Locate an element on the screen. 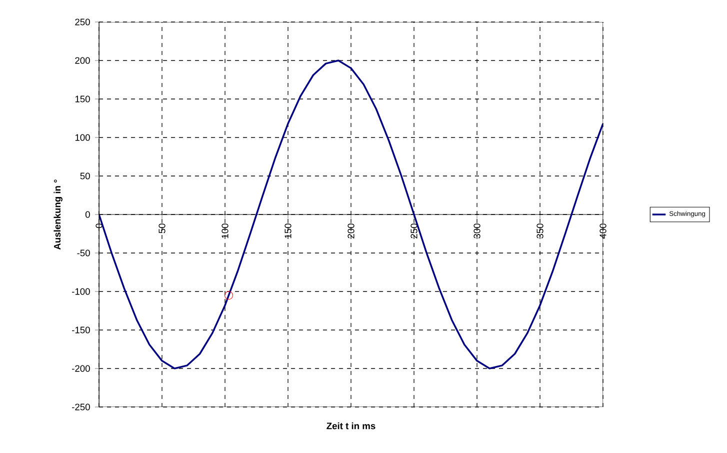 The height and width of the screenshot is (453, 727). y-axis-title: Auslenkung in ° is located at coordinates (58, 215).